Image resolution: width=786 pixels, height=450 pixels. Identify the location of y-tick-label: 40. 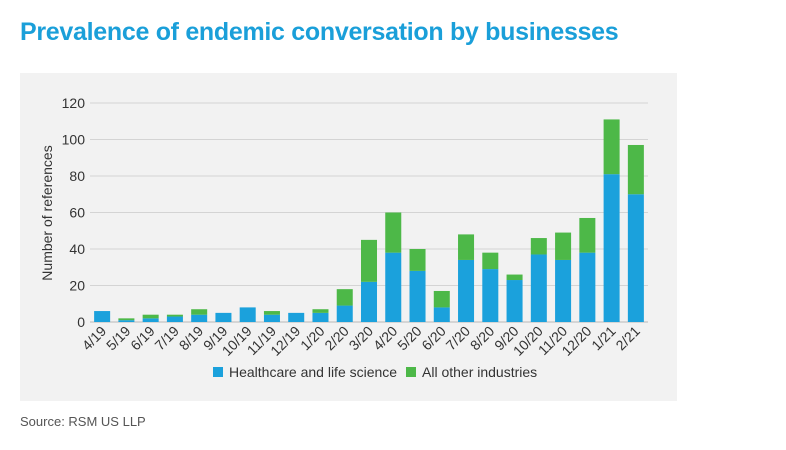
(77, 249).